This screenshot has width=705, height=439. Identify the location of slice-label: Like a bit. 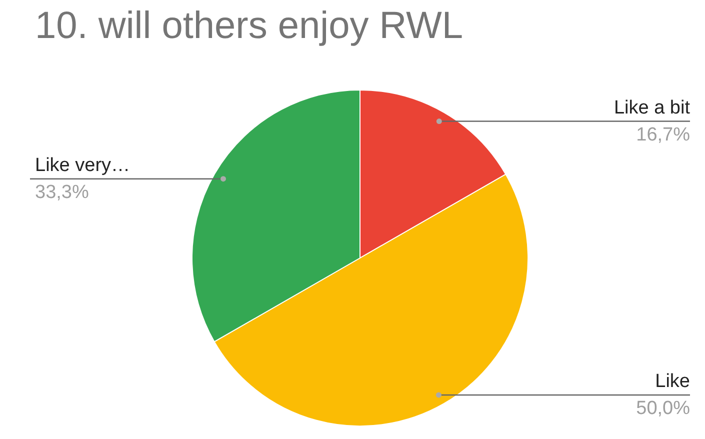
(652, 107).